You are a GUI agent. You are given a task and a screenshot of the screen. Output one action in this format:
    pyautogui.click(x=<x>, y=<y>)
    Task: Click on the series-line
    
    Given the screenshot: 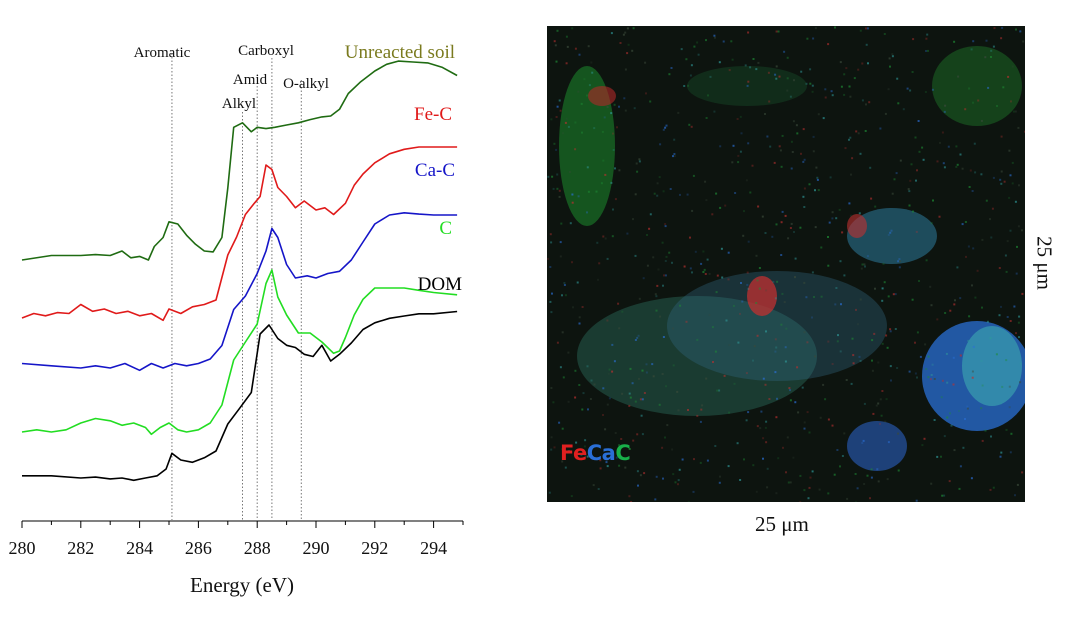 What is the action you would take?
    pyautogui.click(x=240, y=396)
    